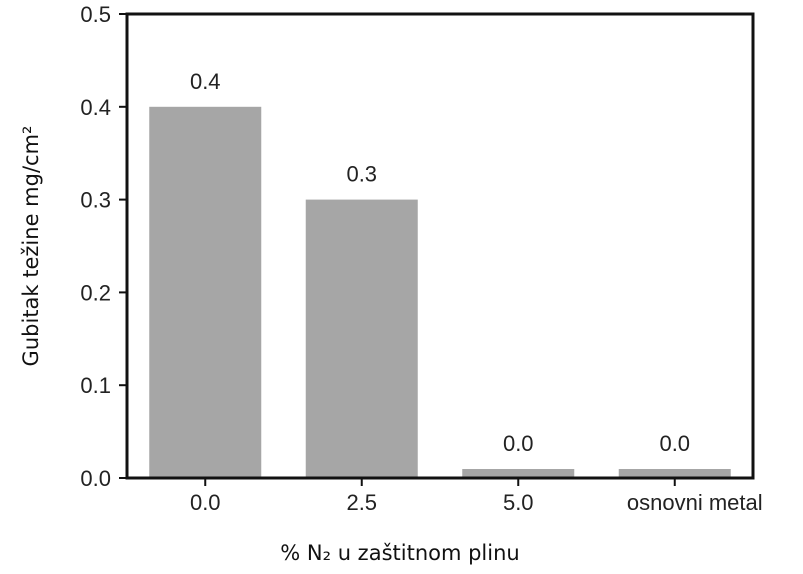  Describe the element at coordinates (399, 553) in the screenshot. I see `x-axis-title: % N₂ u zaštitnom plinu` at that location.